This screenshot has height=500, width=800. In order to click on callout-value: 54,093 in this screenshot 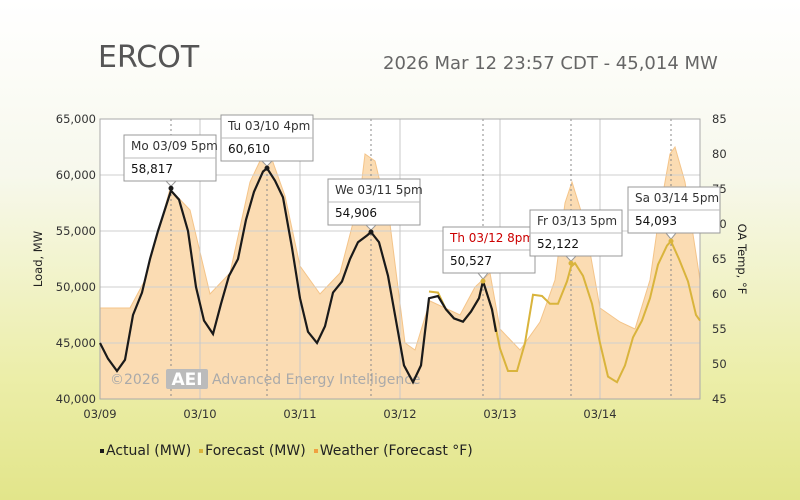, I will do `click(656, 221)`.